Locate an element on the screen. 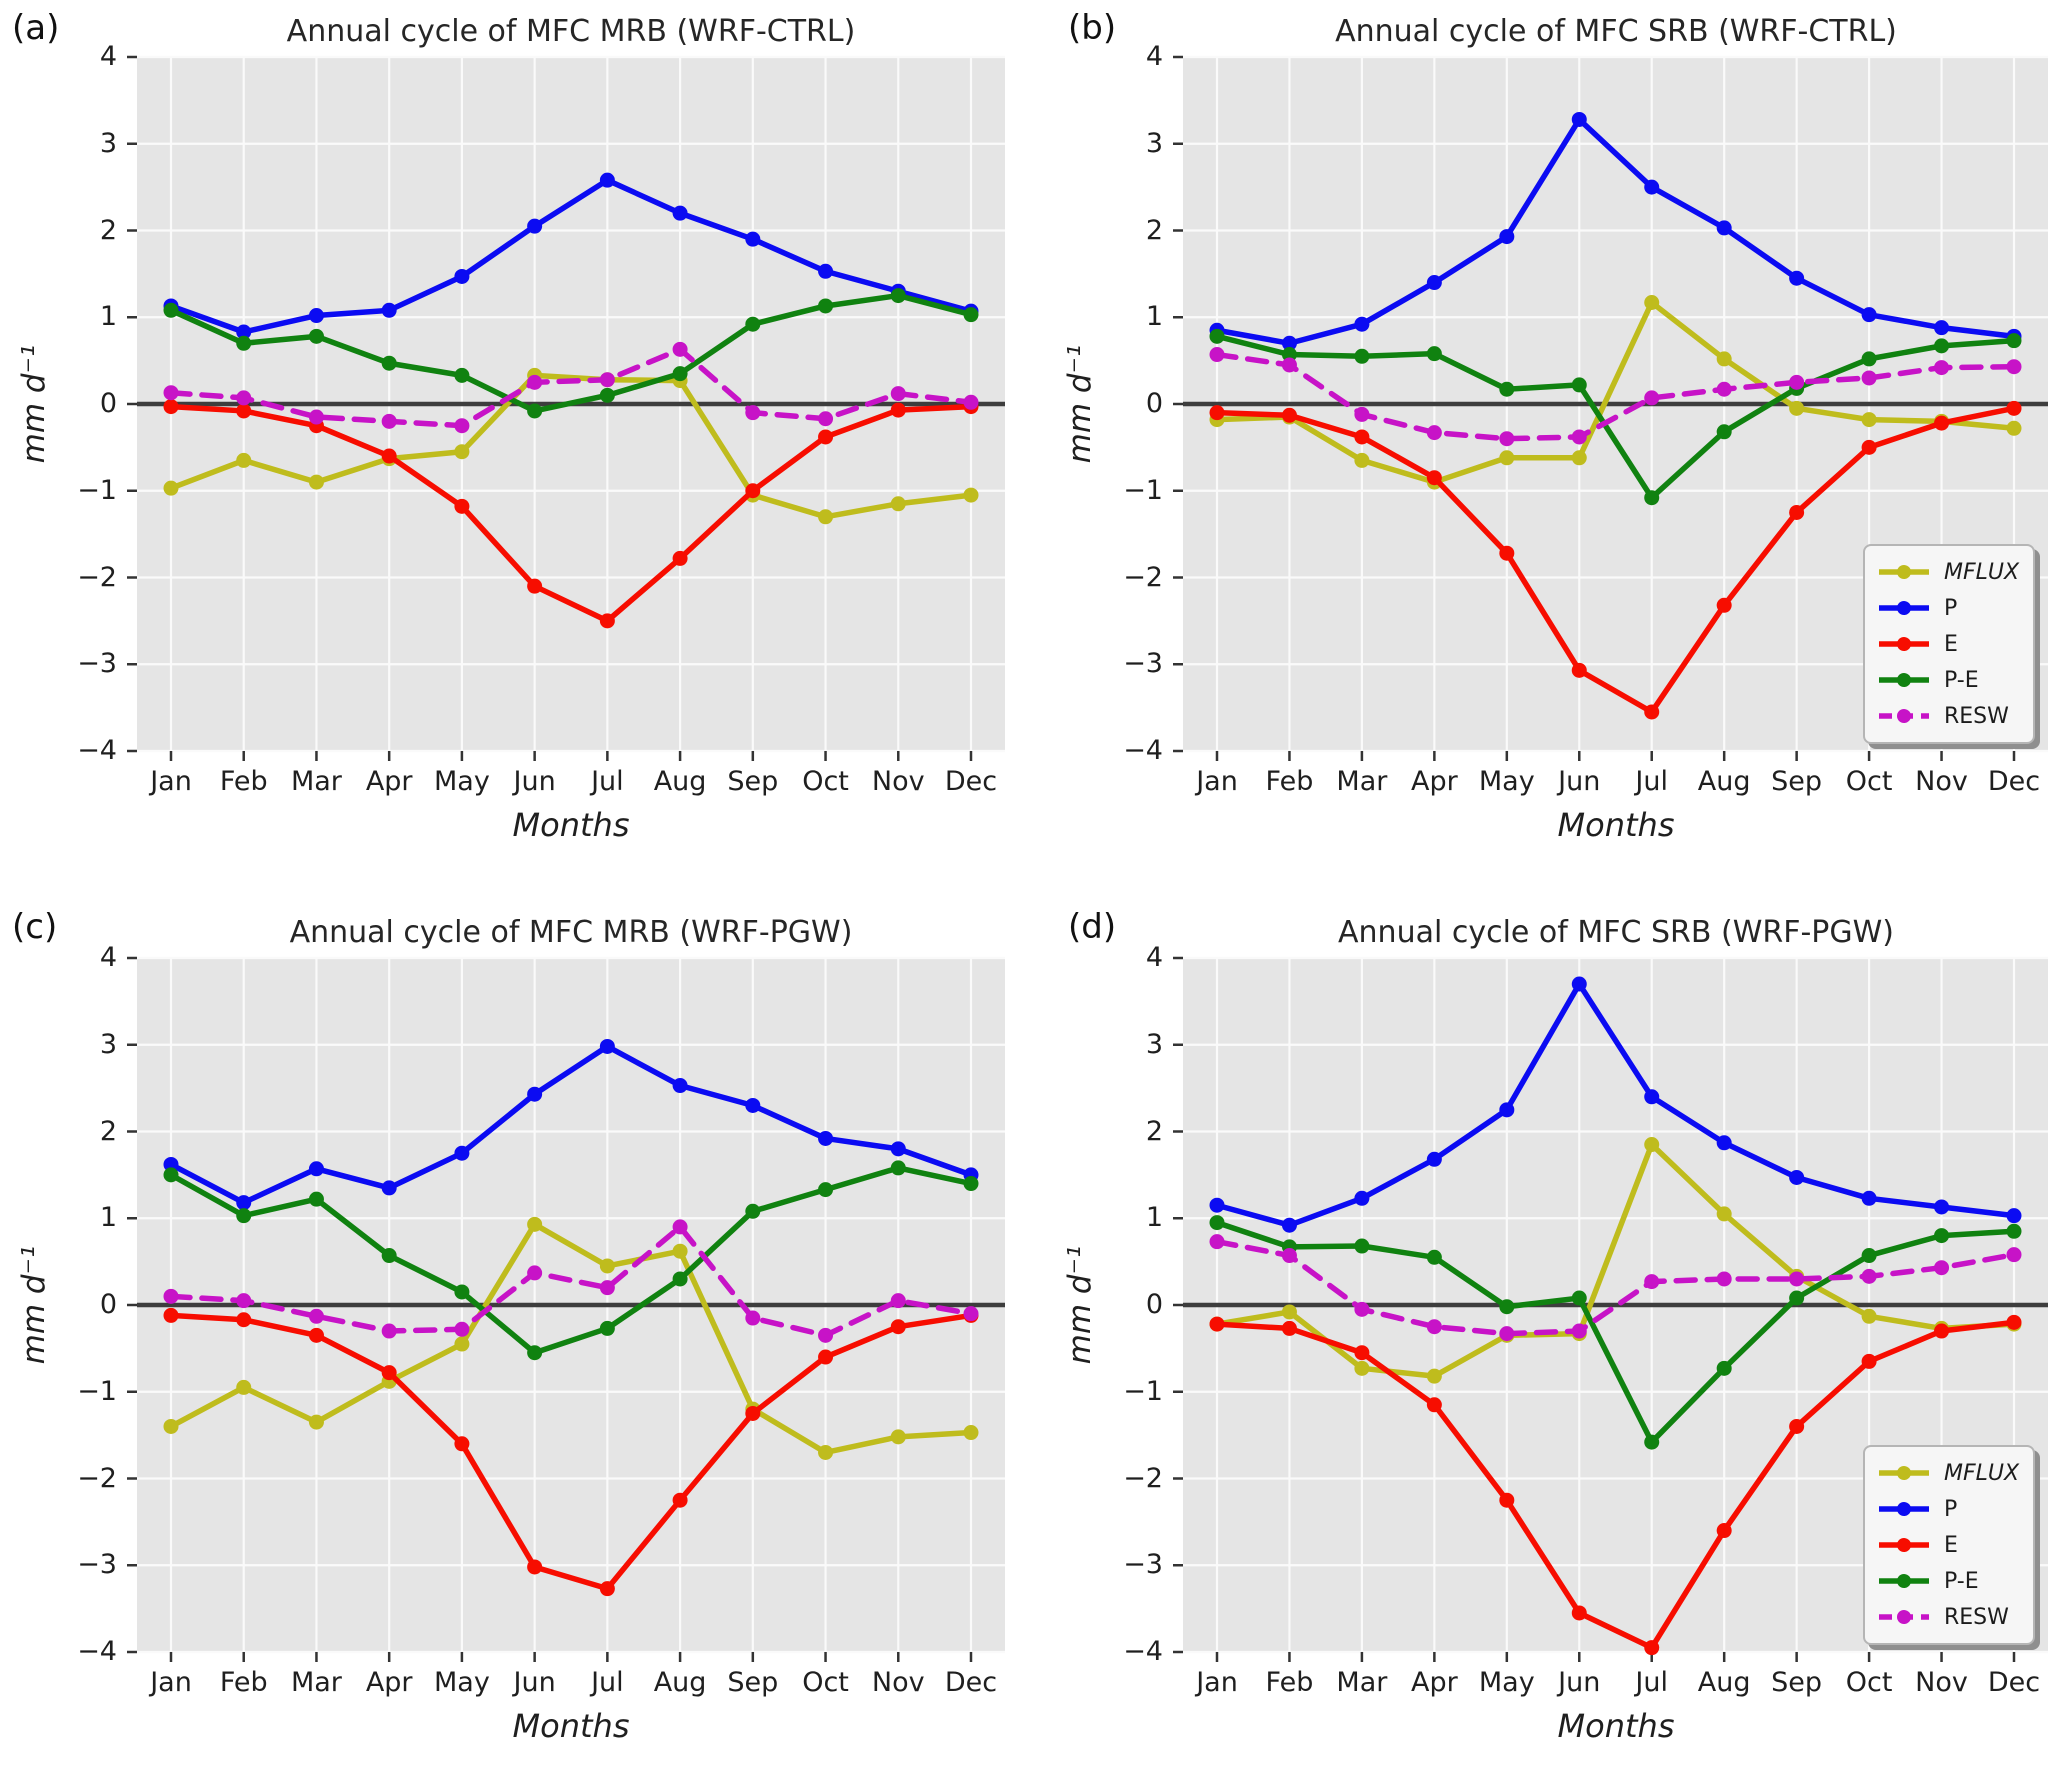 The image size is (2067, 1765). legend-marker-E-icon is located at coordinates (1904, 1545).